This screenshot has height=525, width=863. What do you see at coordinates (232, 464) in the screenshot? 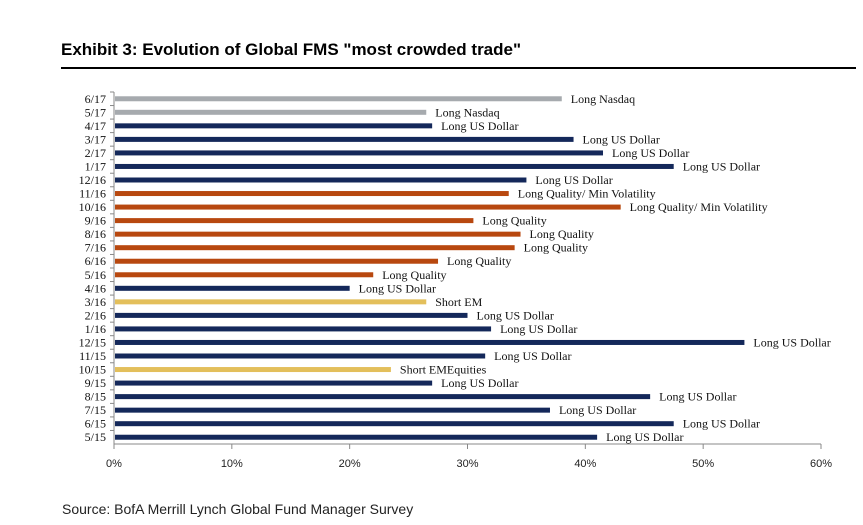
I see `x-tick-label: 10%` at bounding box center [232, 464].